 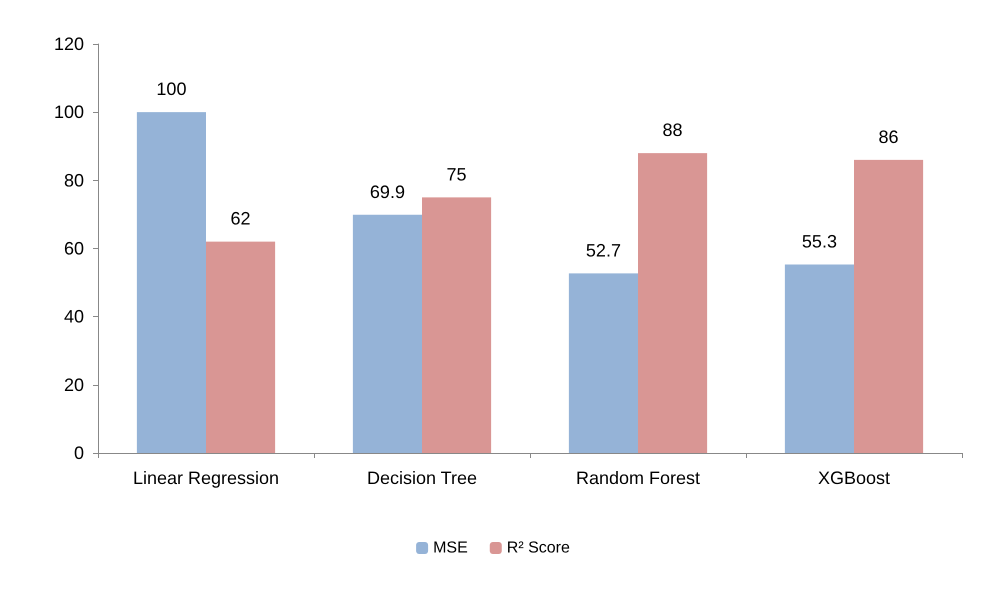 I want to click on data-label: 75, so click(x=456, y=174).